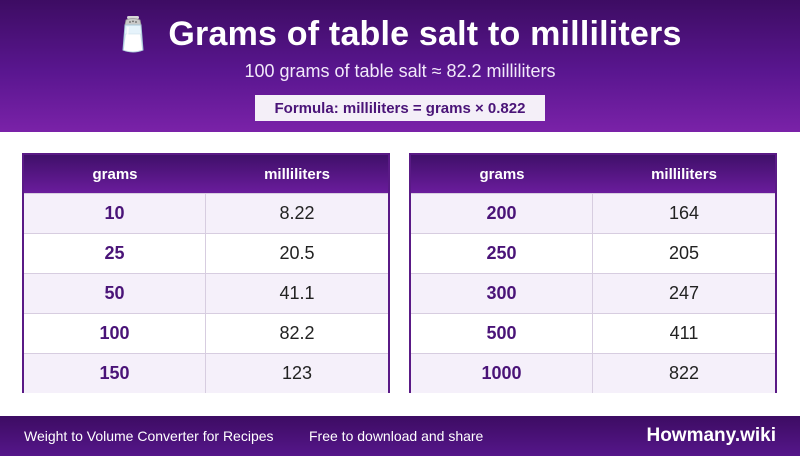 The image size is (800, 456). I want to click on grams-cell: 150, so click(115, 373).